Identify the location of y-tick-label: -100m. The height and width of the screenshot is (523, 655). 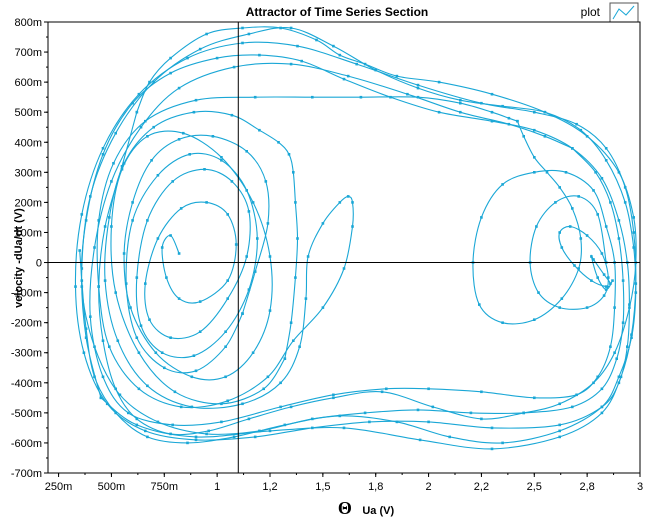
(26, 294).